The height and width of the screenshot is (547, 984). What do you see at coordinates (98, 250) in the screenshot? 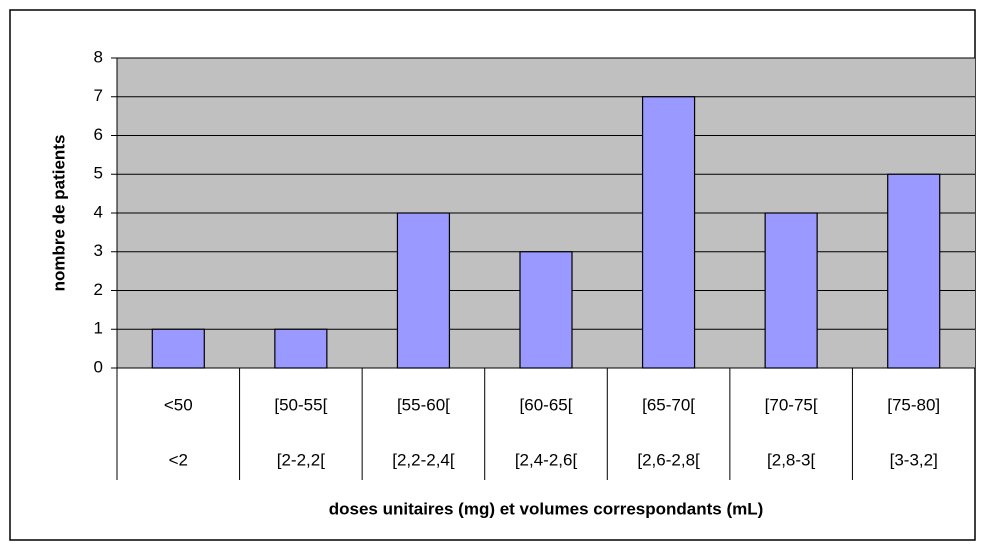
I see `y-tick-label: 3` at bounding box center [98, 250].